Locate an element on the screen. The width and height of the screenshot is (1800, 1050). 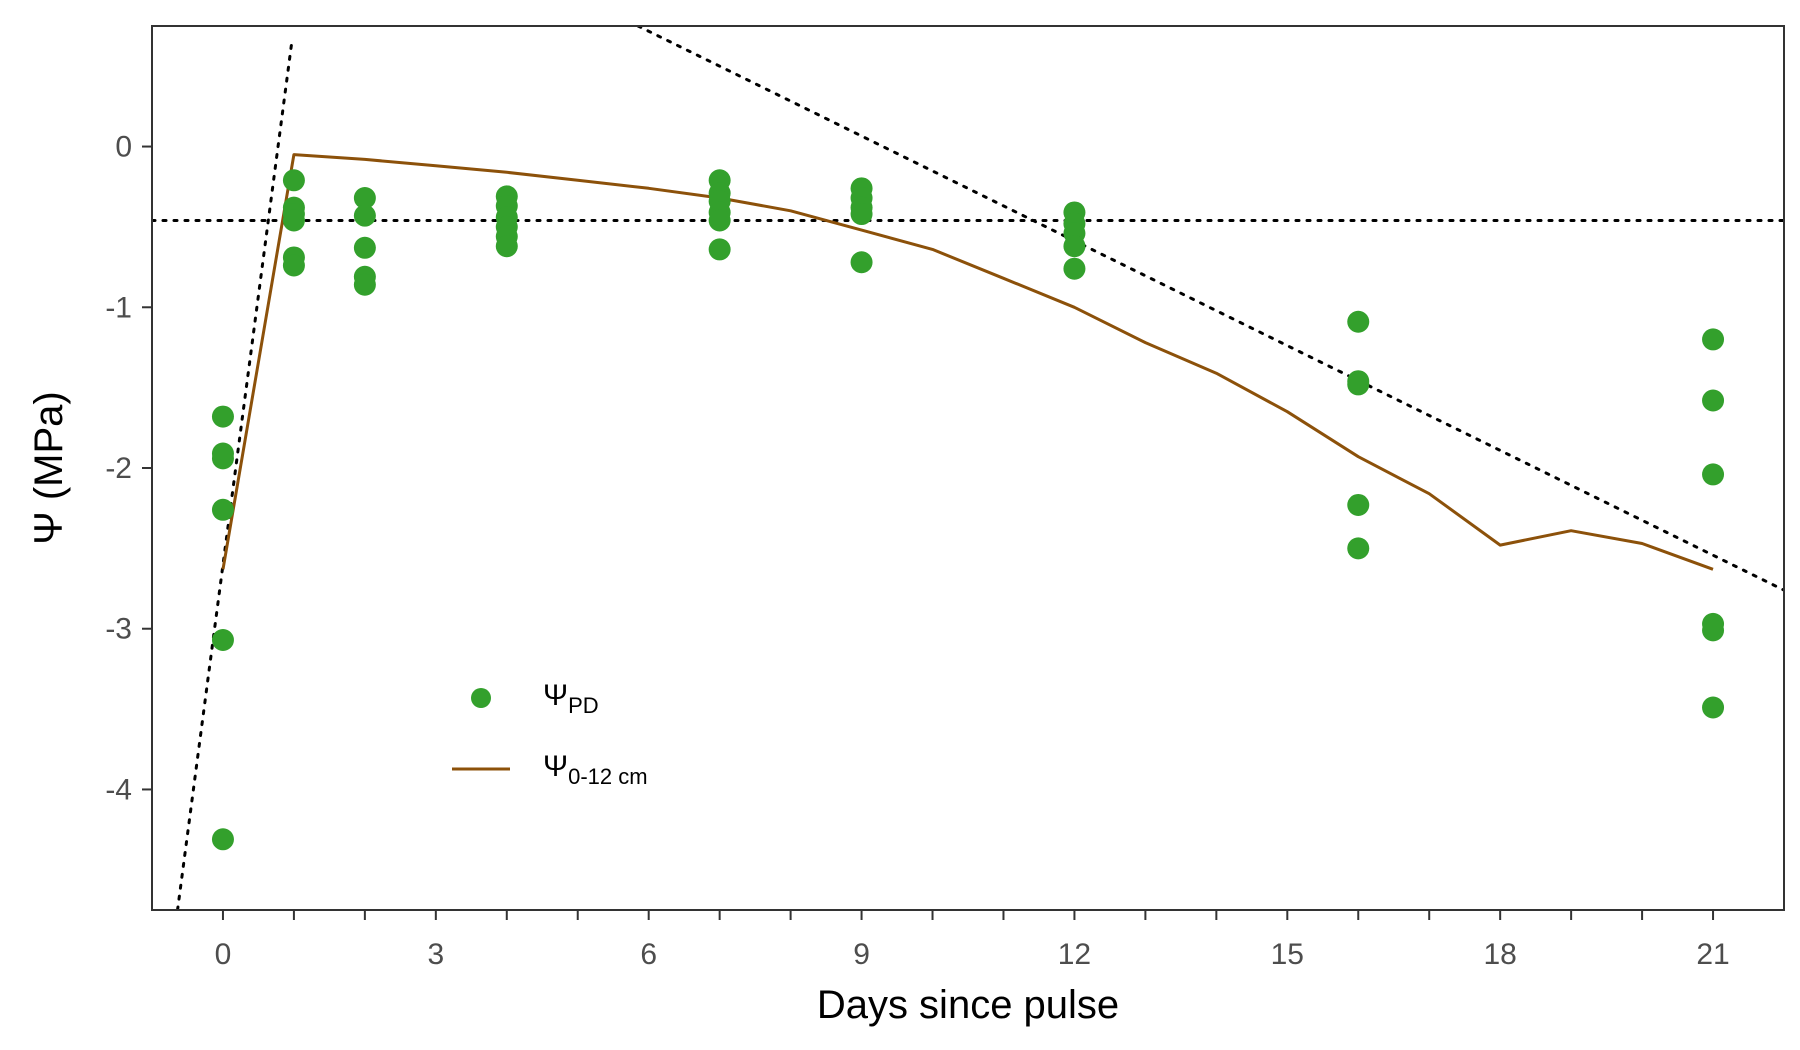
legend-key-point is located at coordinates (481, 698).